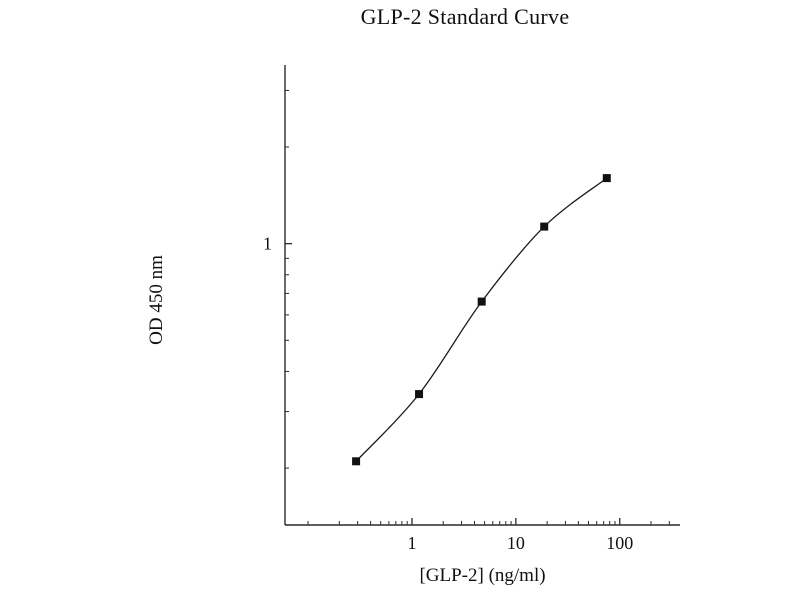  I want to click on standard-curve-line, so click(481, 319).